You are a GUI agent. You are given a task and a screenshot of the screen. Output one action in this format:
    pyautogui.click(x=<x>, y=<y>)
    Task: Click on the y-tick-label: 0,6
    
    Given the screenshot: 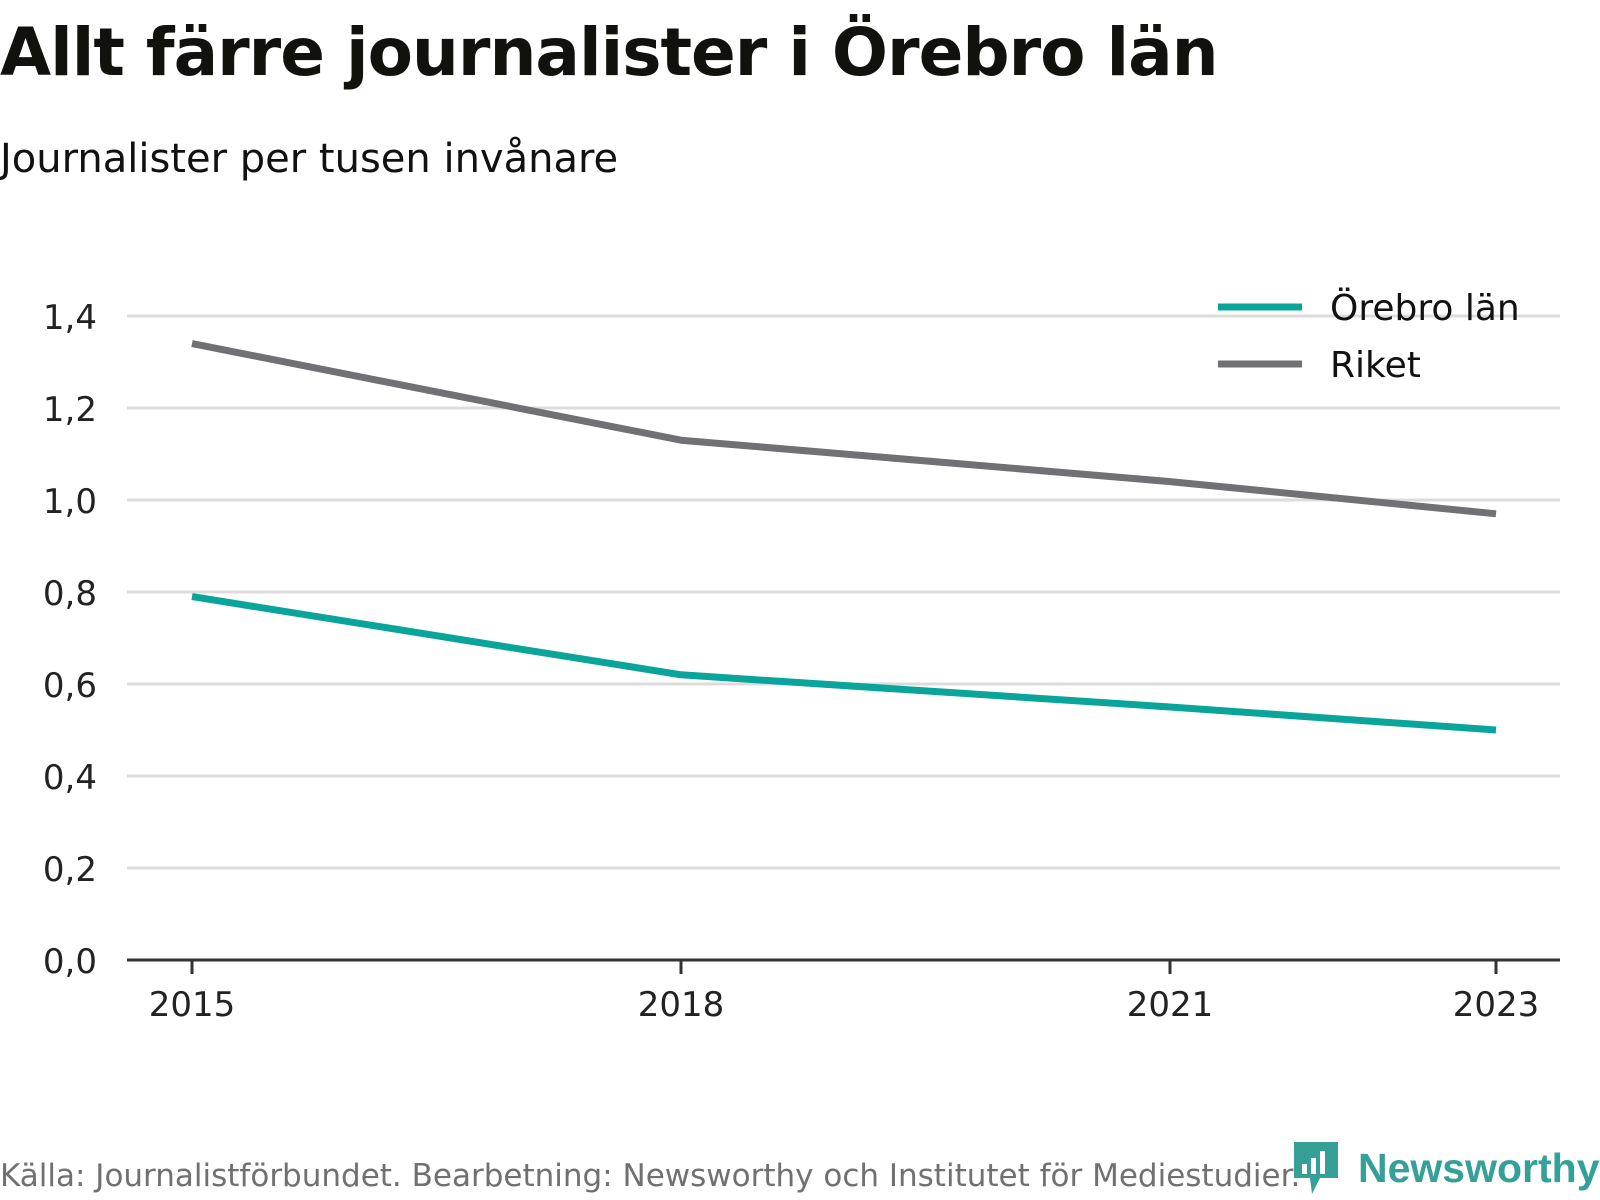 What is the action you would take?
    pyautogui.click(x=70, y=686)
    